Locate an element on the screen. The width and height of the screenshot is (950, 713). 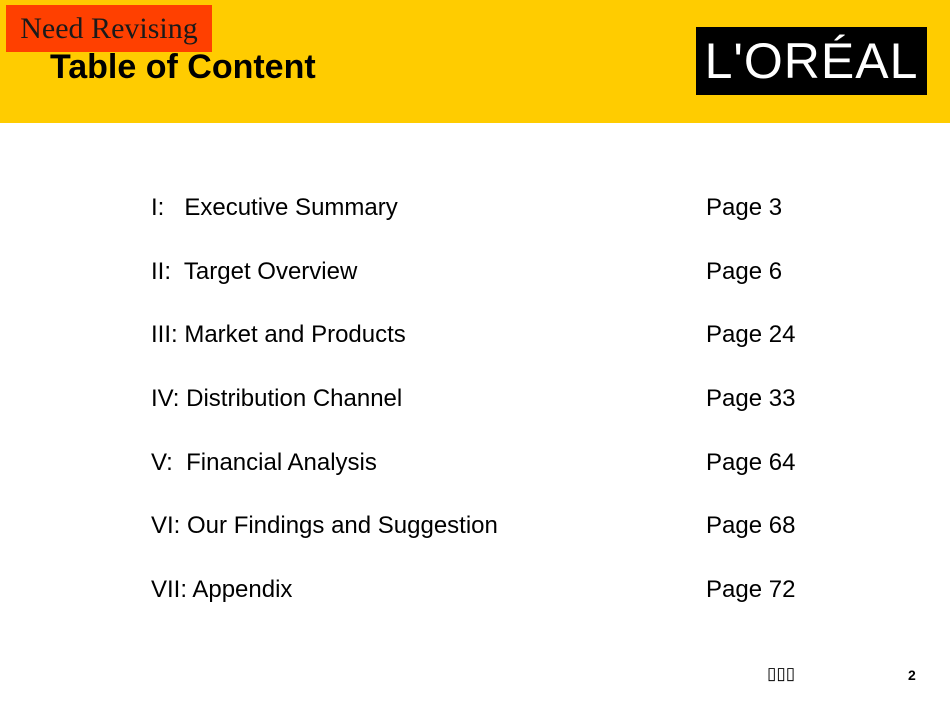
toc-row: IV: Distribution Channel Page 33 is located at coordinates (475, 399).